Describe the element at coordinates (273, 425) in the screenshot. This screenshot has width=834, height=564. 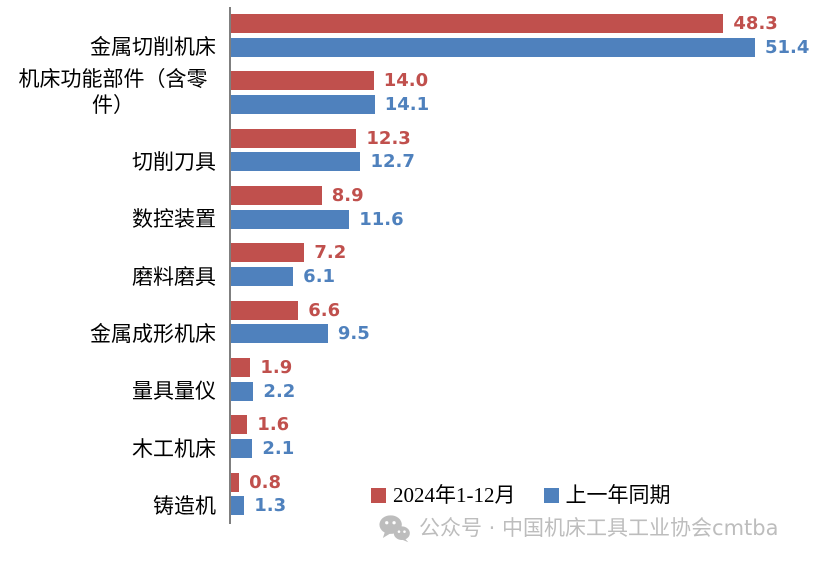
I see `value-label: 1.6` at that location.